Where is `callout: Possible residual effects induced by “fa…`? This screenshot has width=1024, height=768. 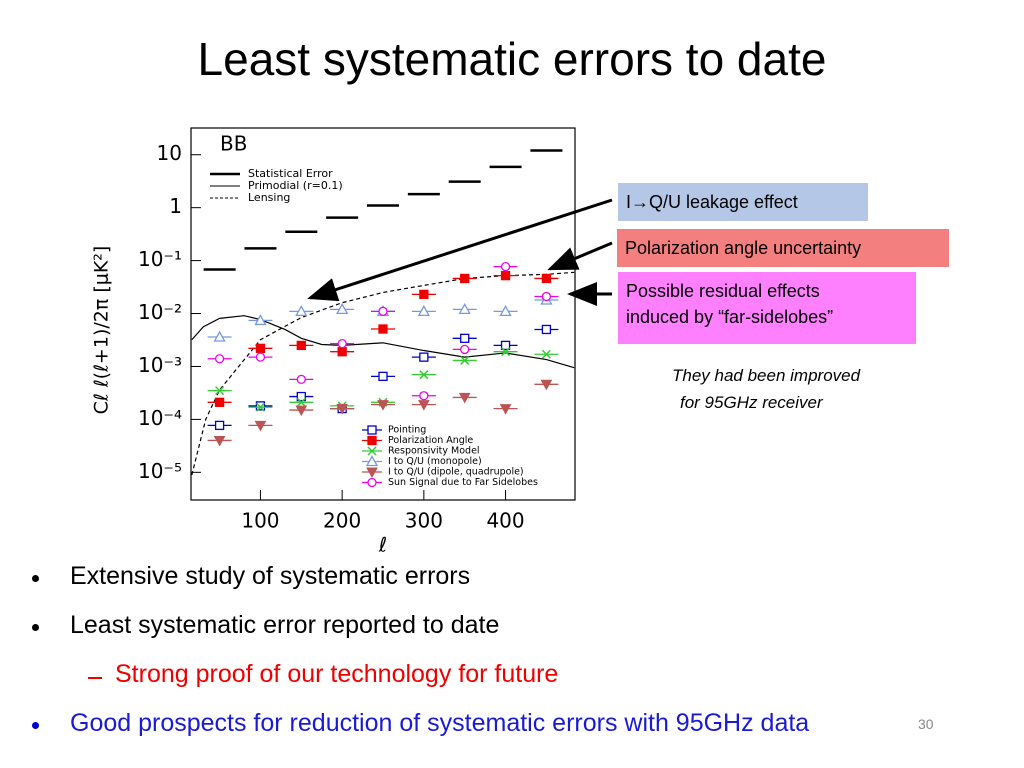 callout: Possible residual effects induced by “fa… is located at coordinates (767, 308).